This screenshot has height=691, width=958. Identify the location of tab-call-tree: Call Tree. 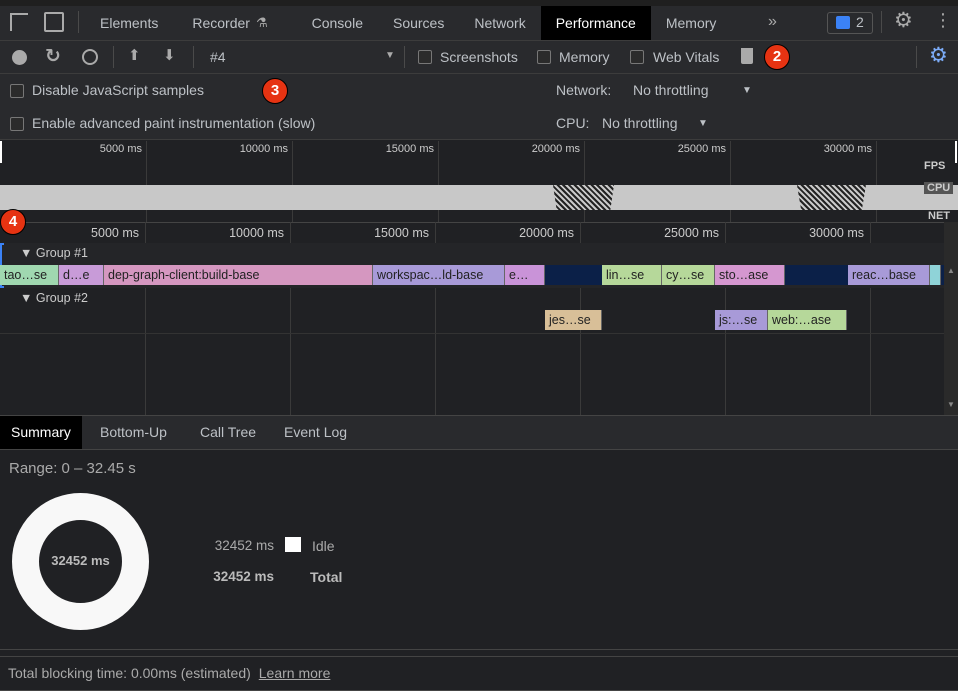
(228, 432).